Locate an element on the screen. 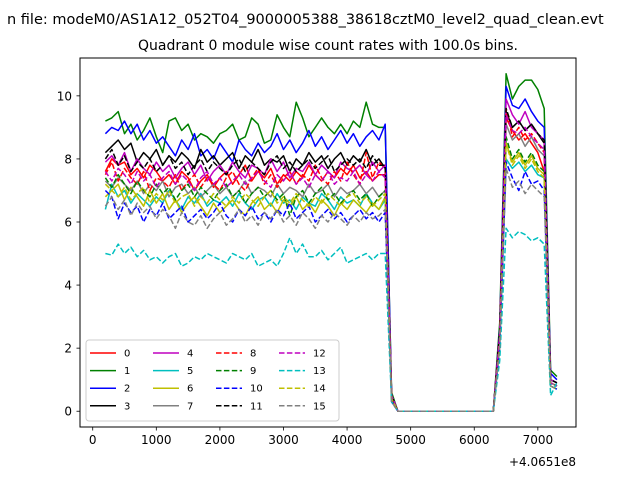 The height and width of the screenshot is (480, 640). x-tick-label: 5000 is located at coordinates (410, 440).